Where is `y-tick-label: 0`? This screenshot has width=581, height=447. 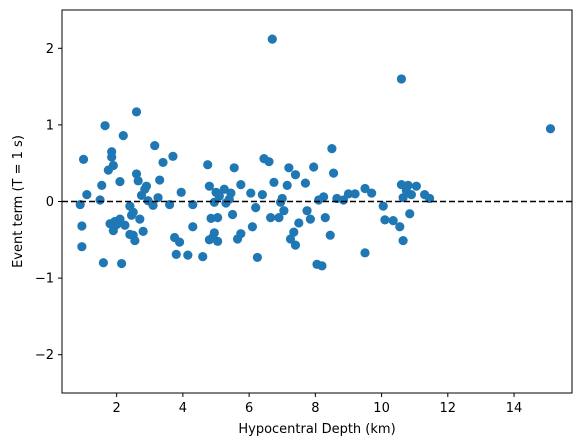 y-tick-label: 0 is located at coordinates (50, 202).